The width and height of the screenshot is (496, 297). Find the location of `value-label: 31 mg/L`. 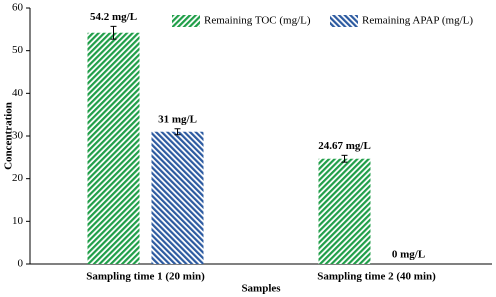

value-label: 31 mg/L is located at coordinates (177, 119).